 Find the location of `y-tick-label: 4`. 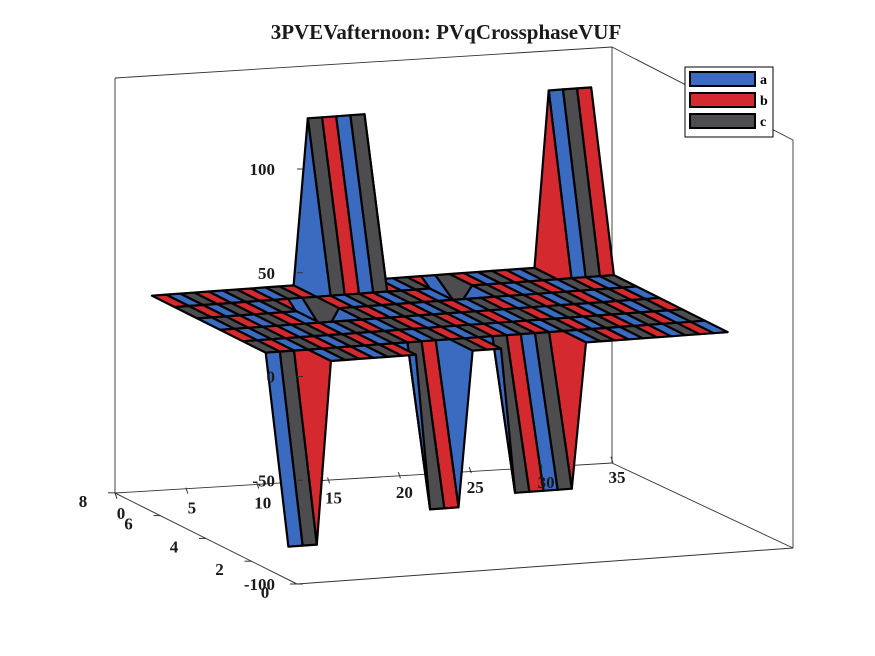

y-tick-label: 4 is located at coordinates (174, 546).